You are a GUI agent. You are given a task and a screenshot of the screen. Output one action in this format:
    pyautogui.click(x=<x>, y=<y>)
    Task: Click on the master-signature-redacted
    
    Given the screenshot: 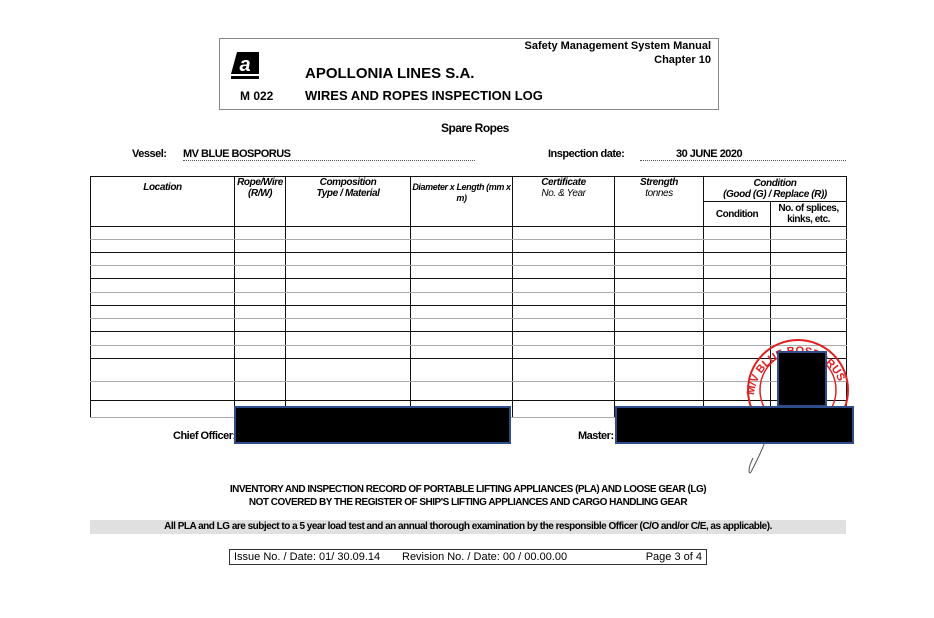 What is the action you would take?
    pyautogui.click(x=734, y=425)
    